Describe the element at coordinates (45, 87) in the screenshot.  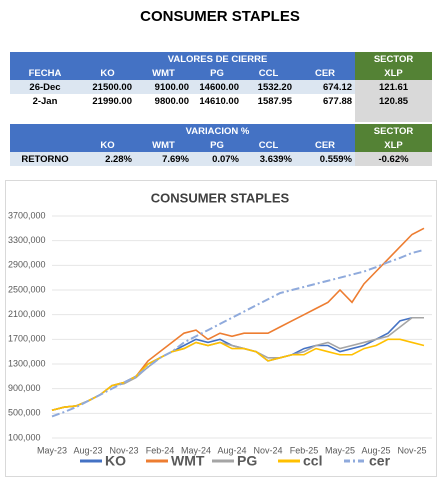
I see `cell: 26-Dec` at that location.